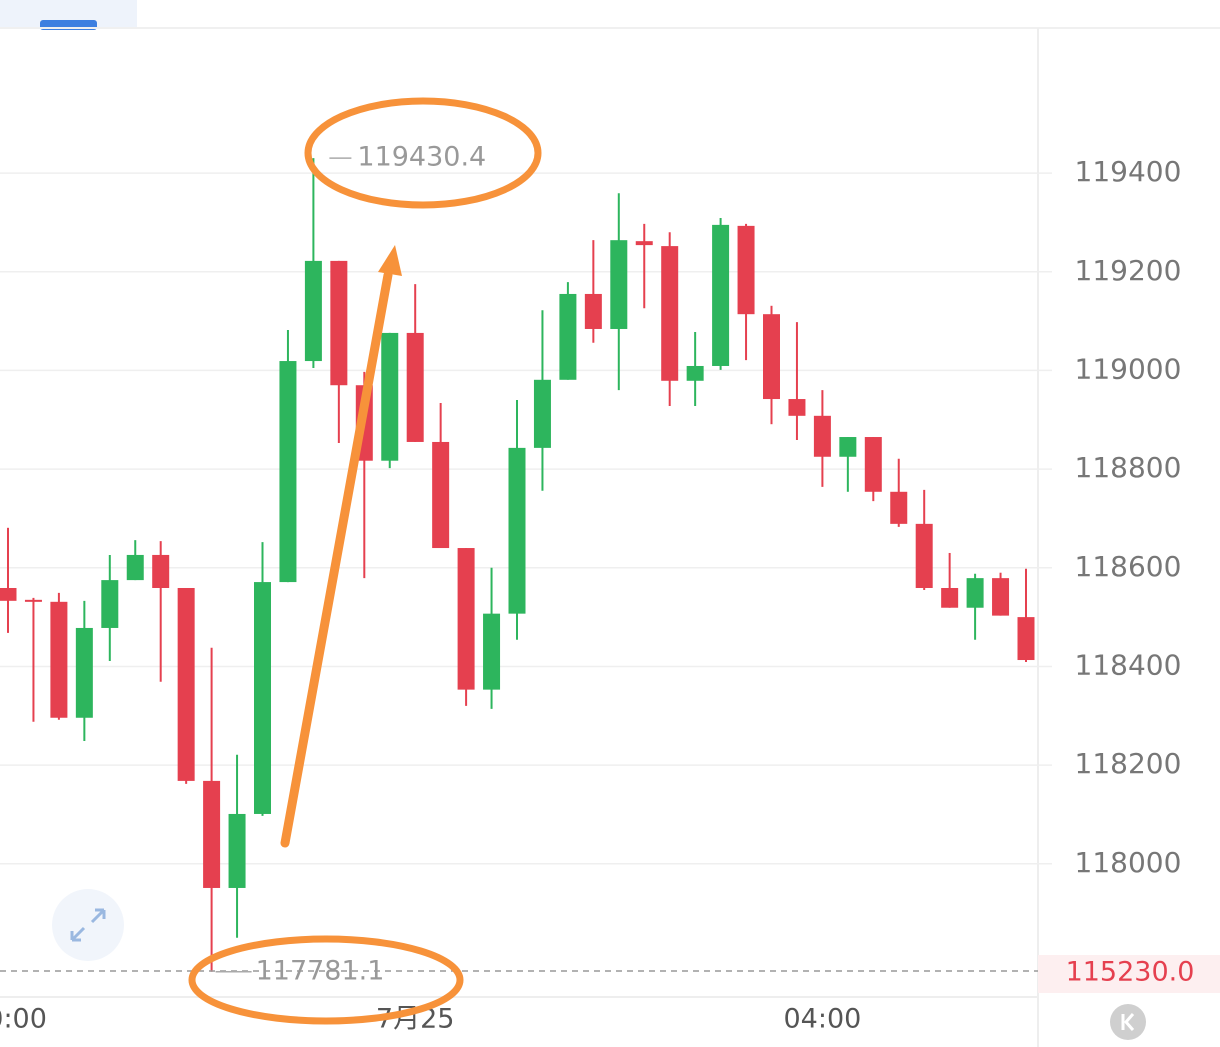 The image size is (1220, 1047). I want to click on x-tick-label: 00:00, so click(23, 1019).